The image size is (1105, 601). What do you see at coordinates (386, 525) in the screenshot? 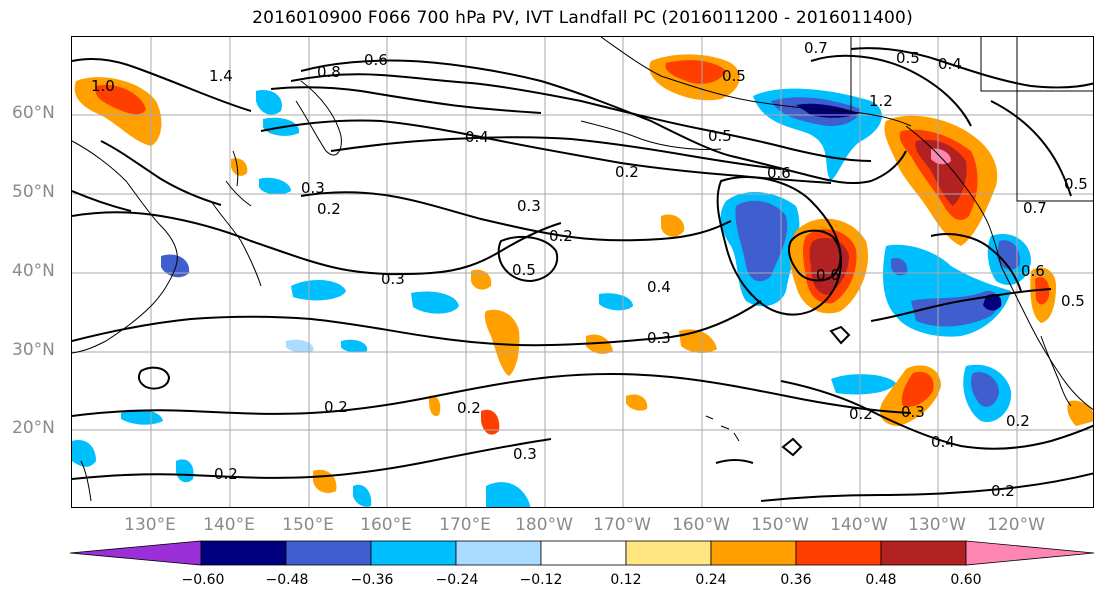
I see `lon-label-160e: 160°E` at bounding box center [386, 525].